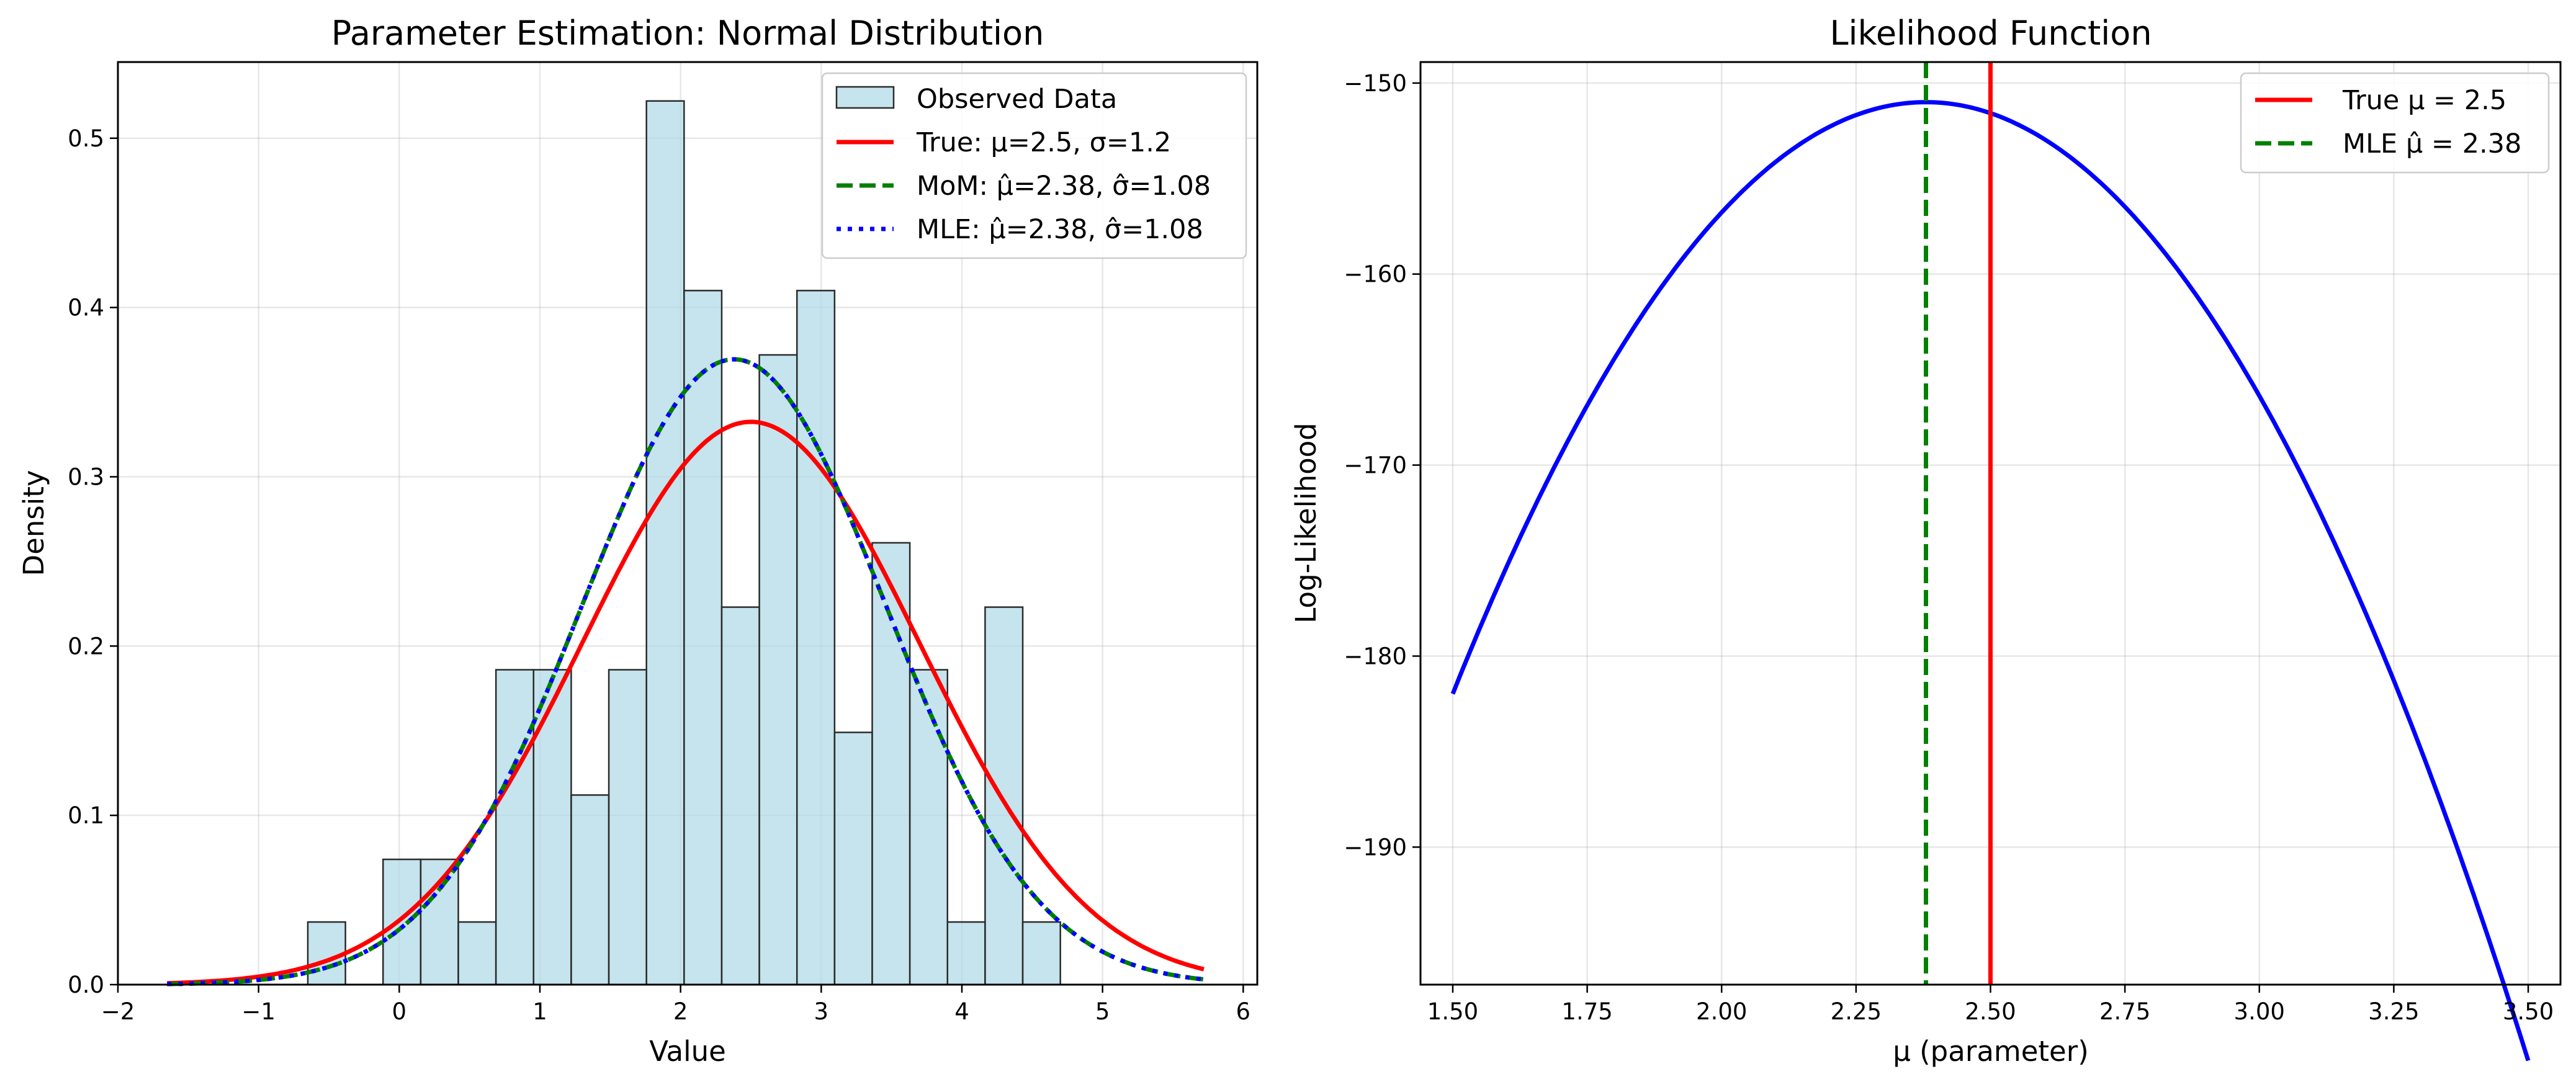 The height and width of the screenshot is (1087, 2576). Describe the element at coordinates (1991, 1011) in the screenshot. I see `x-tick-label: 2.50` at that location.